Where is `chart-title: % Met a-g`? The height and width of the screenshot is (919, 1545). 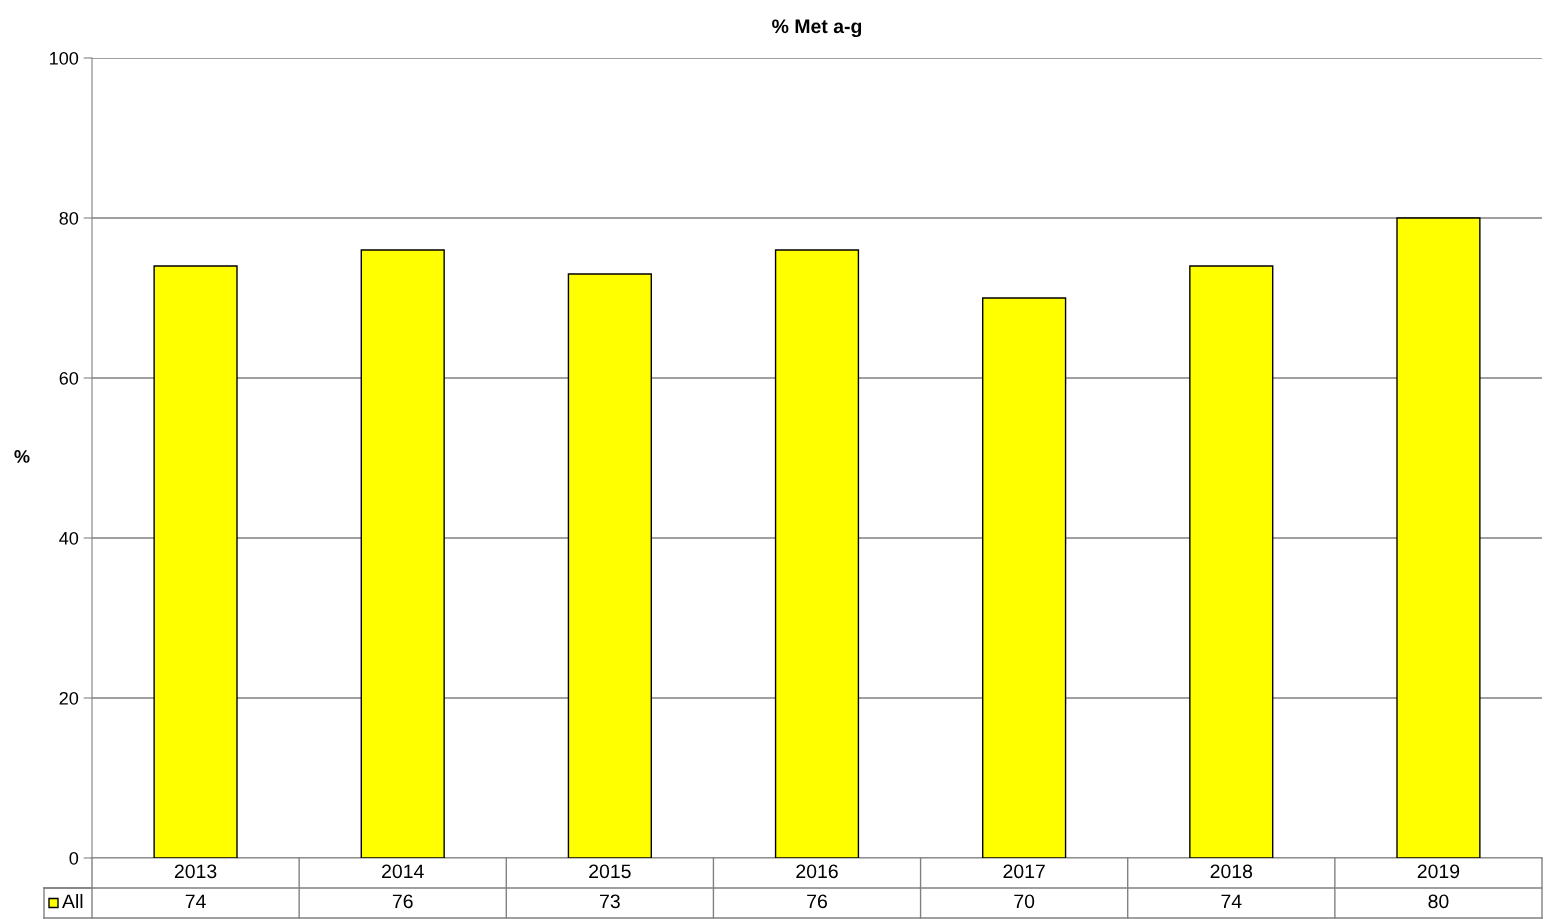 chart-title: % Met a-g is located at coordinates (817, 28).